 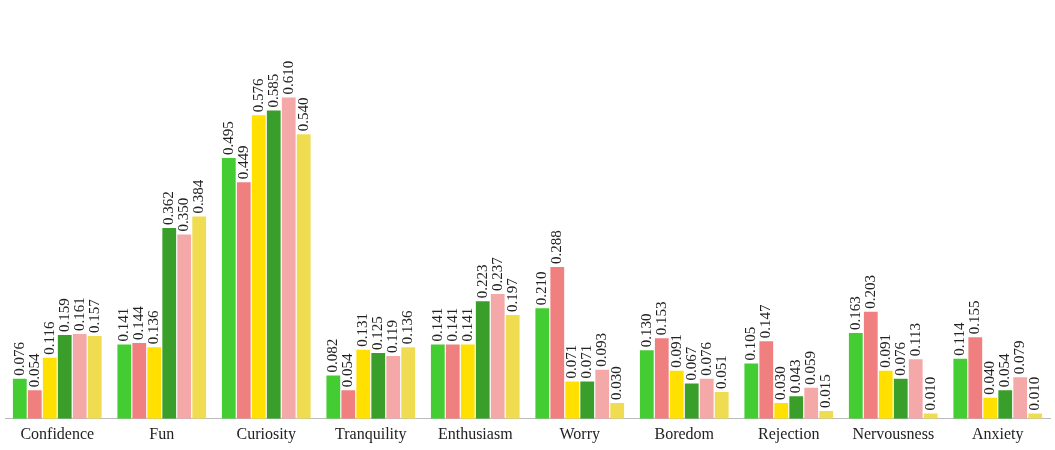 What do you see at coordinates (78, 314) in the screenshot?
I see `data-label: 0.161` at bounding box center [78, 314].